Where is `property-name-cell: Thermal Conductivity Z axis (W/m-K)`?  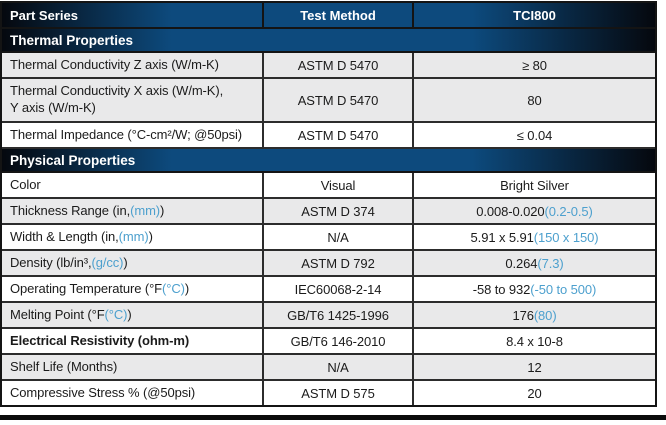
property-name-cell: Thermal Conductivity Z axis (W/m-K) is located at coordinates (132, 65).